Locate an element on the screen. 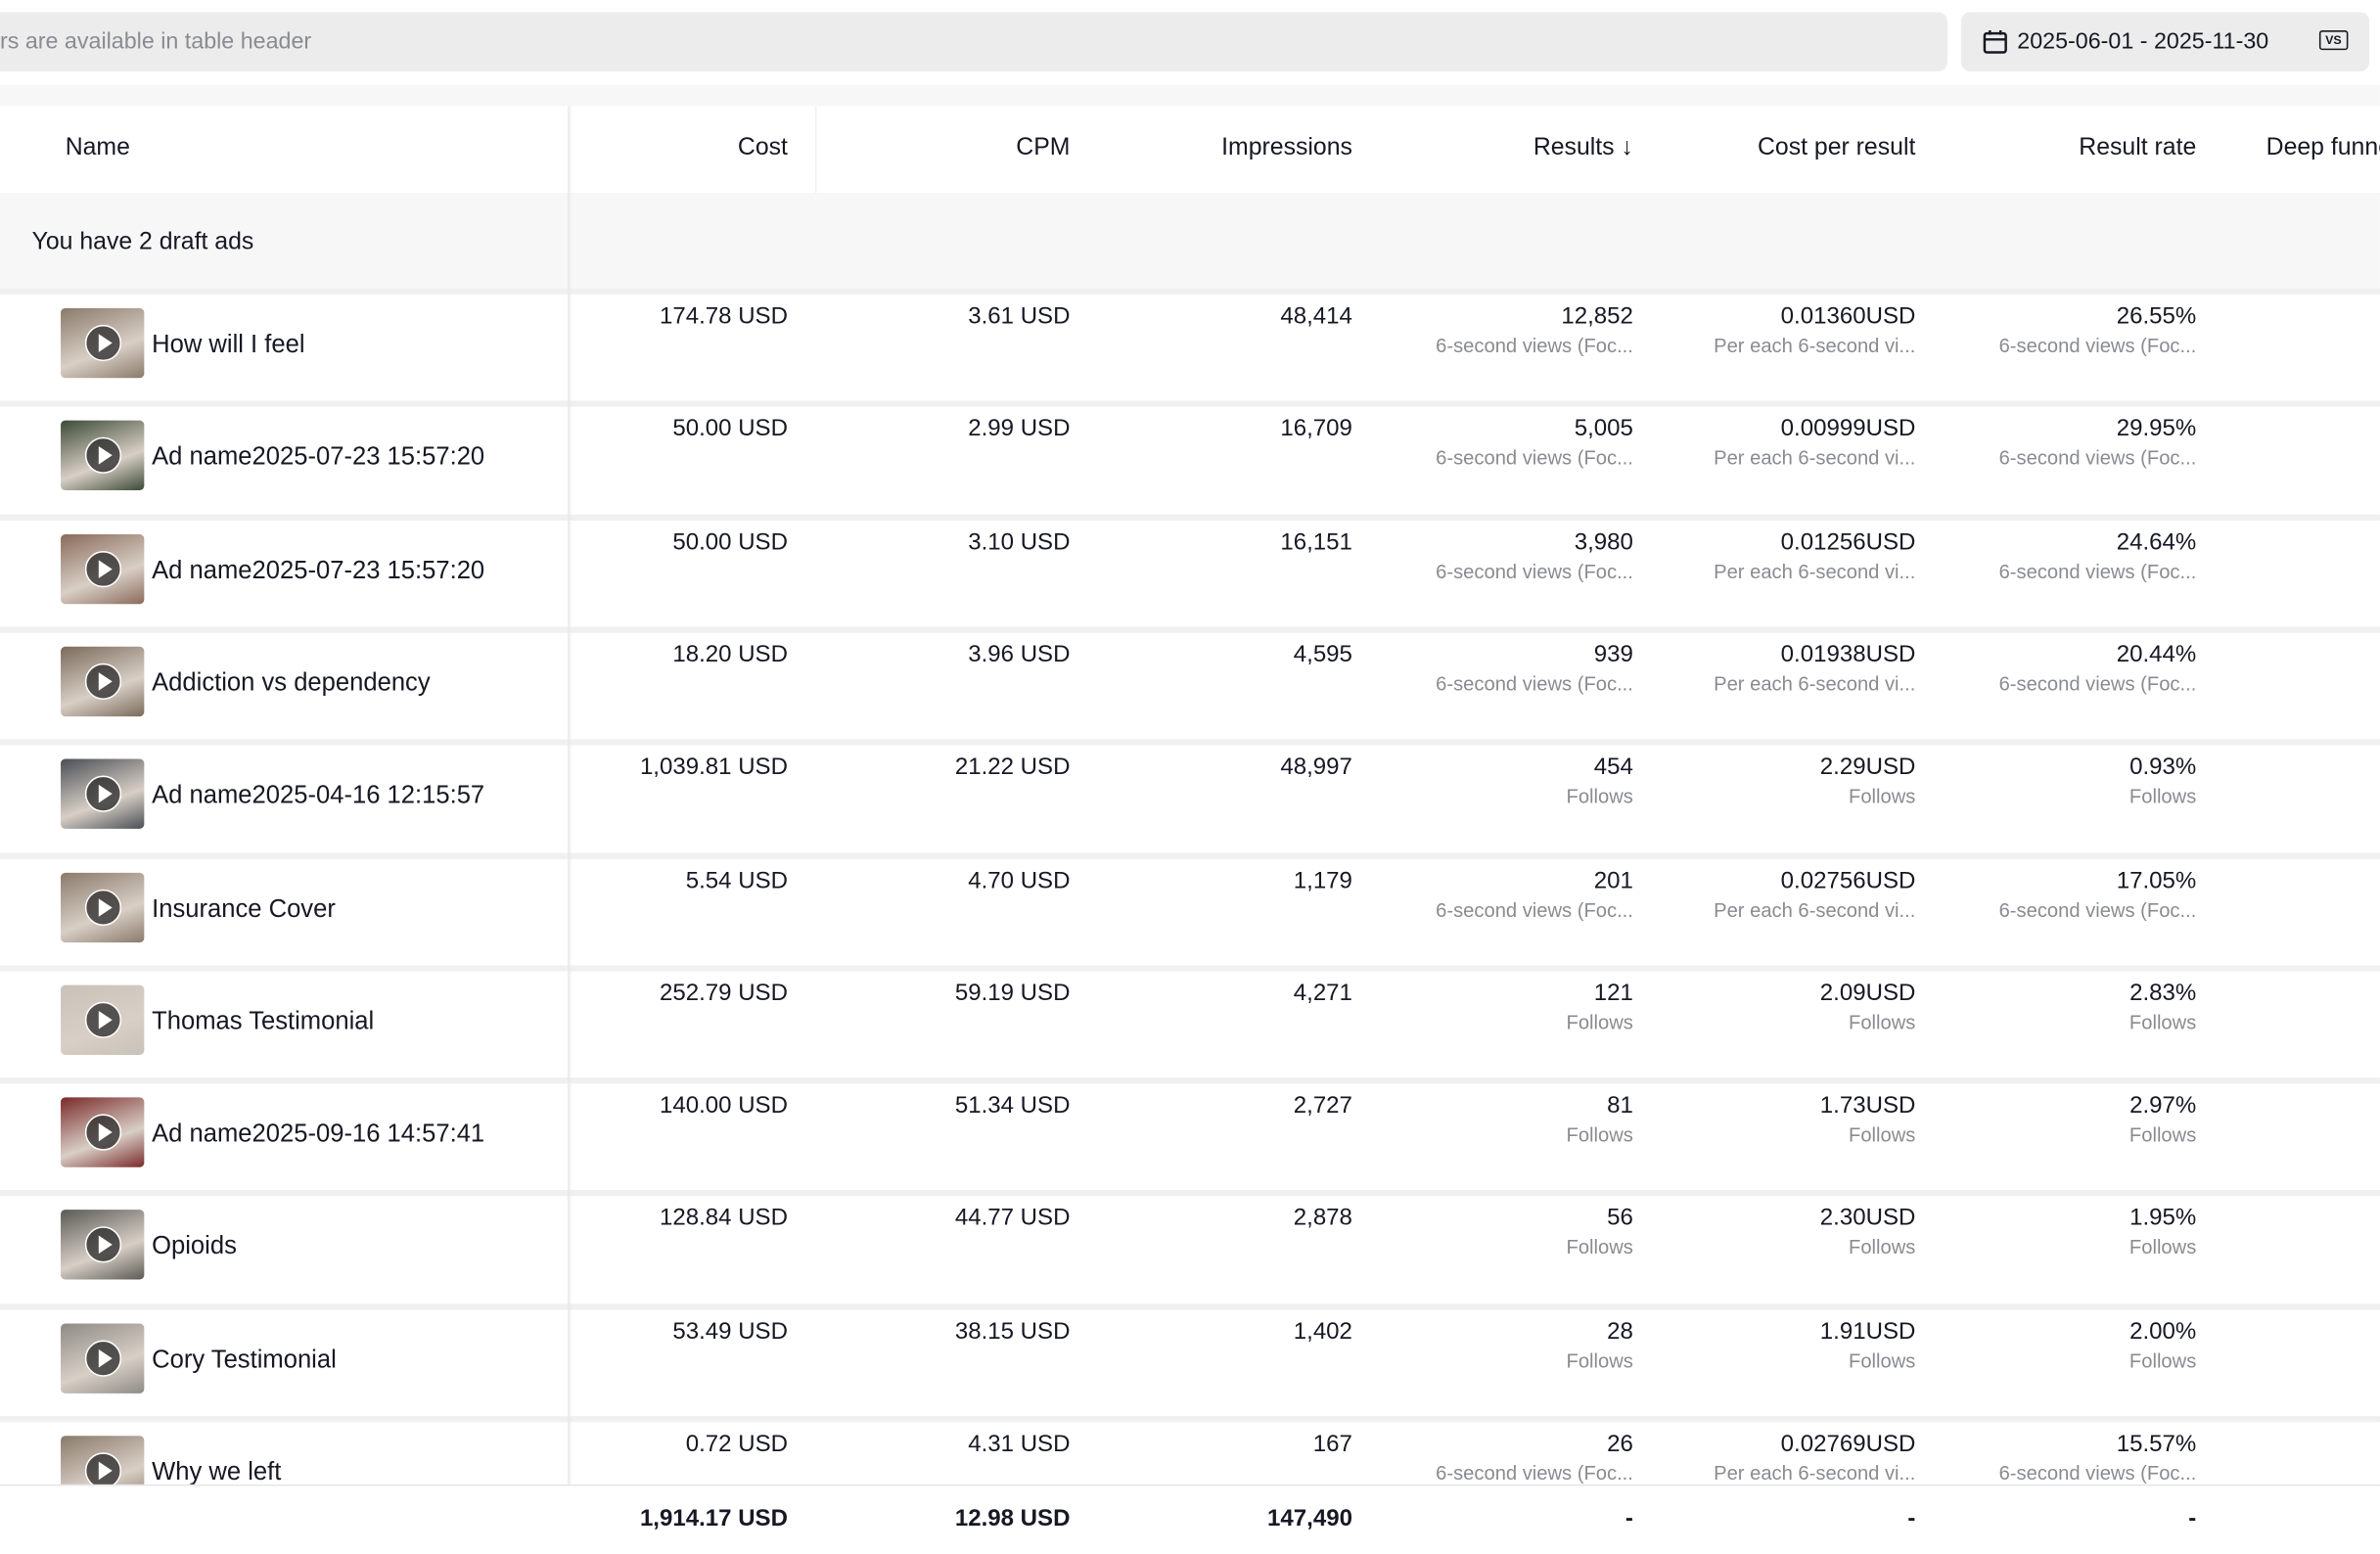 This screenshot has height=1554, width=2380. column-header: Deep funnel is located at coordinates (2323, 148).